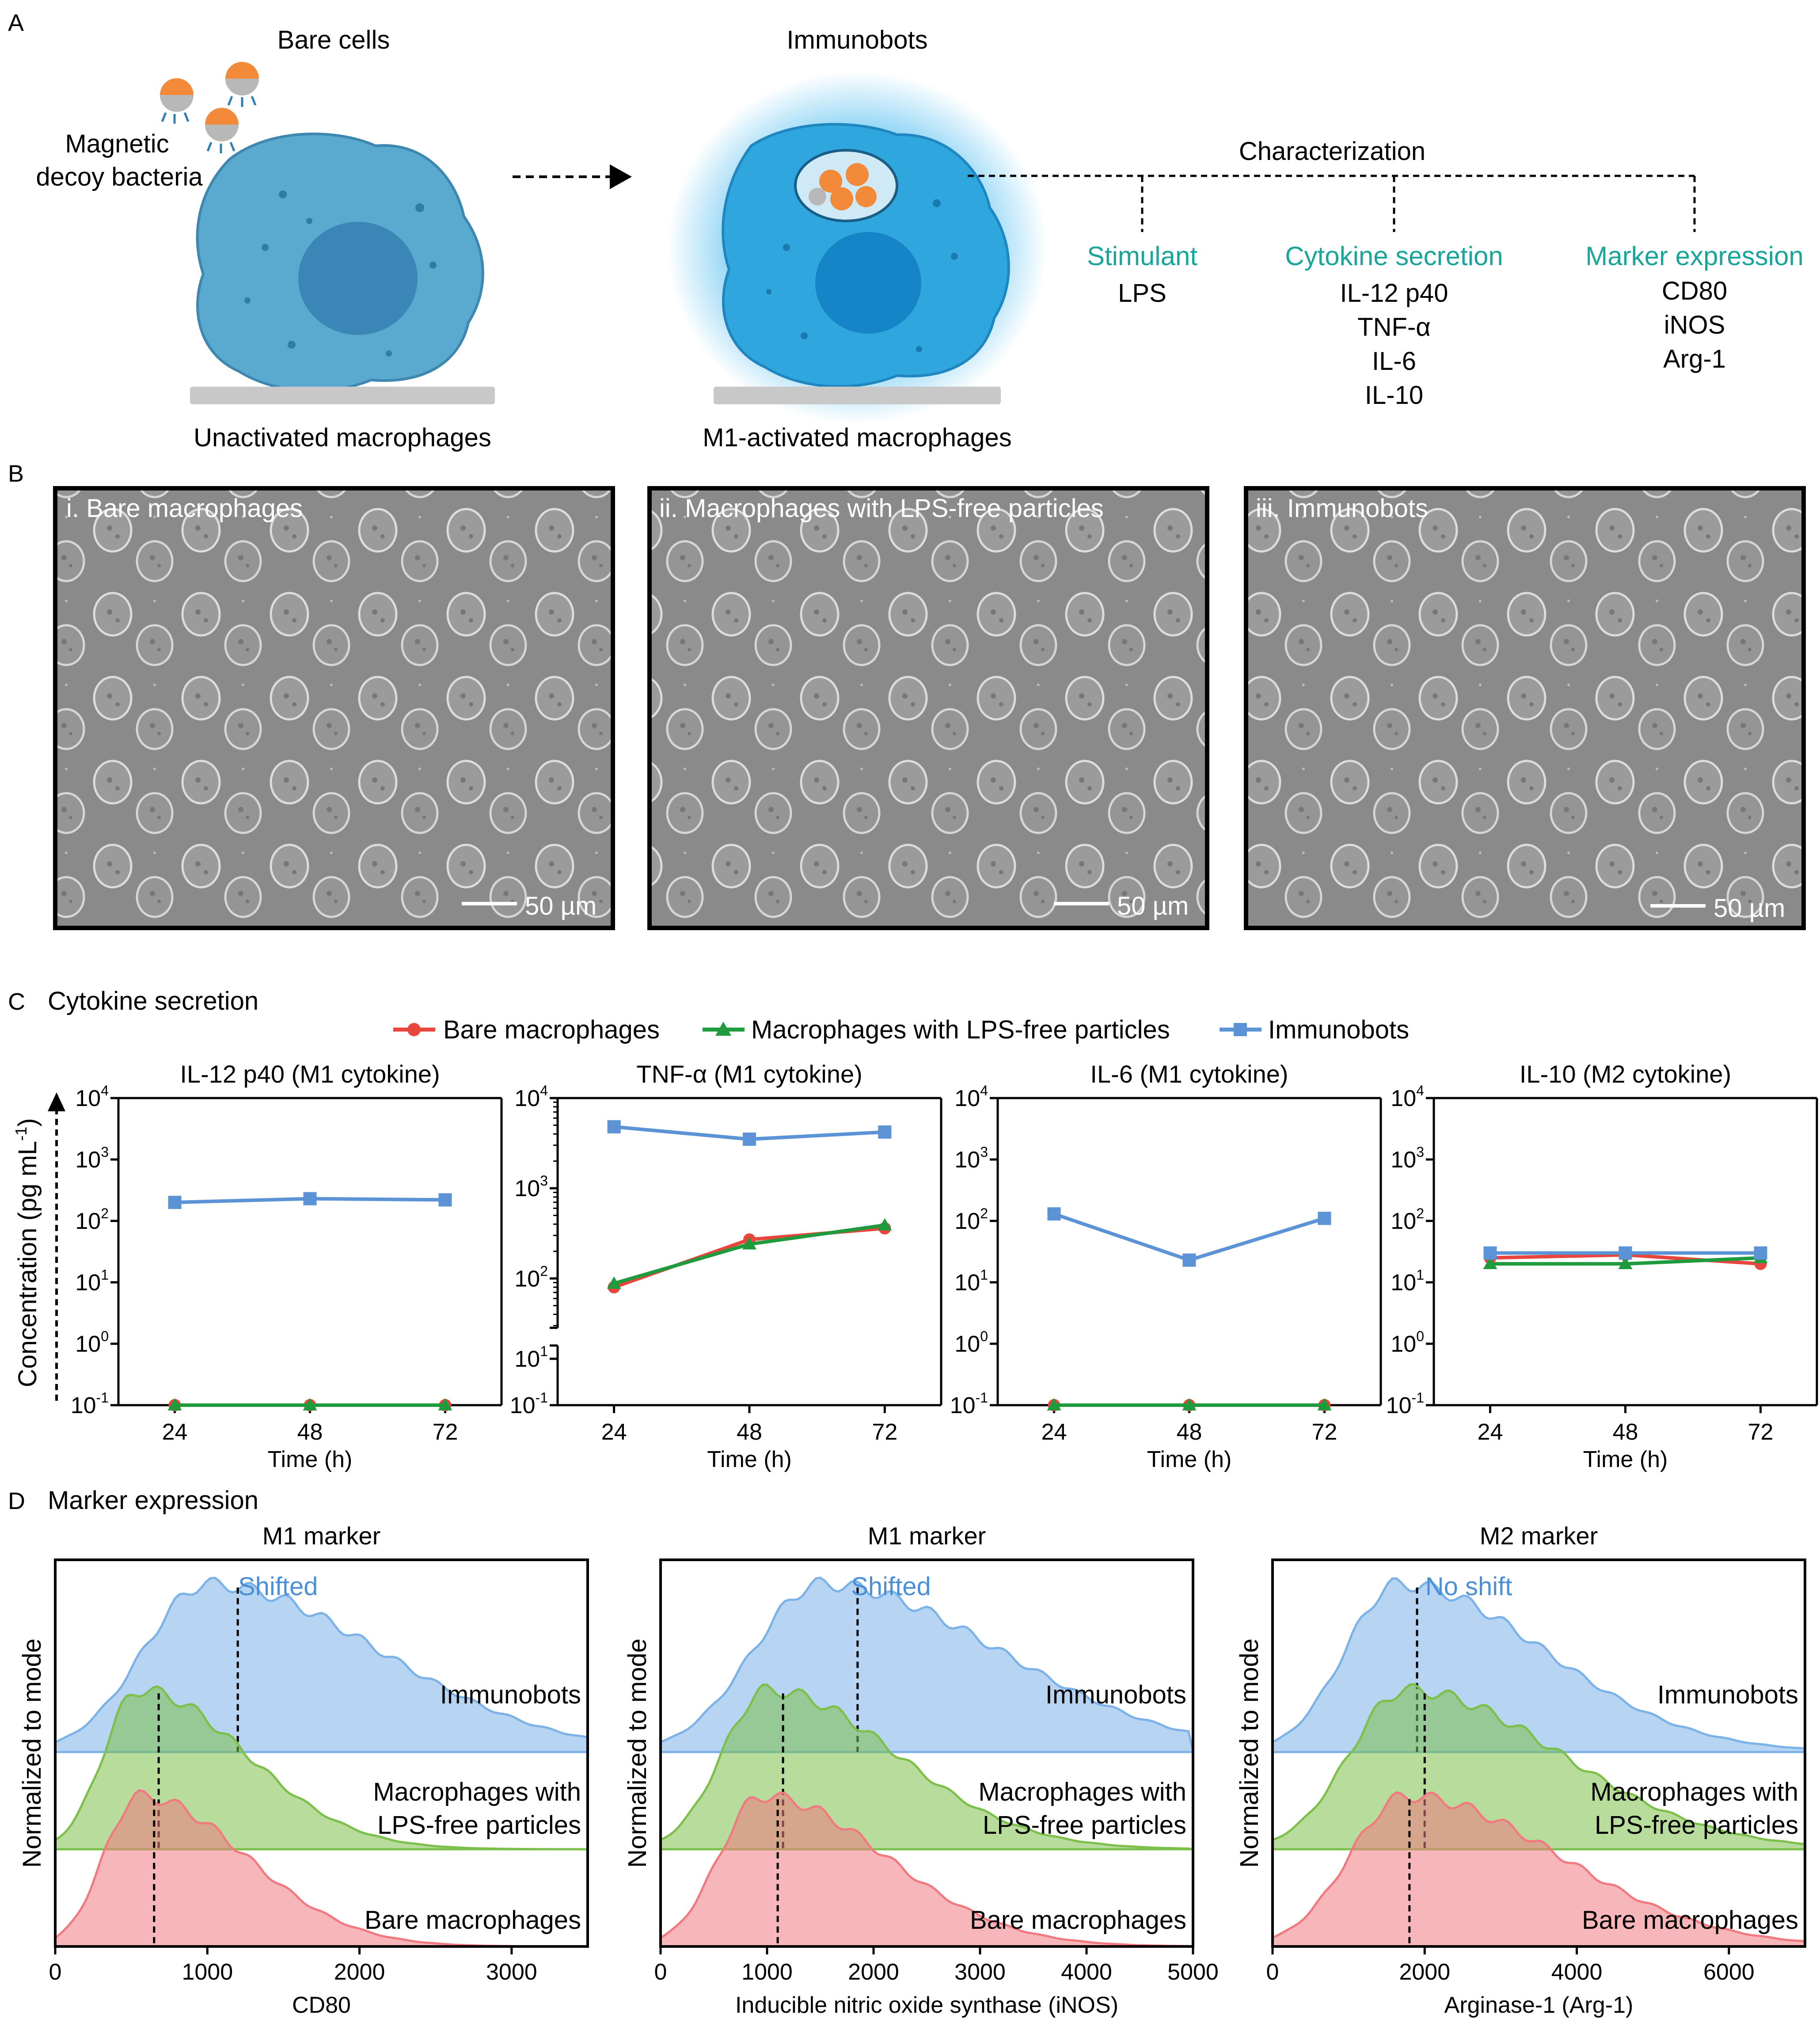  Describe the element at coordinates (278, 1587) in the screenshot. I see `shift-label: Shifted` at that location.